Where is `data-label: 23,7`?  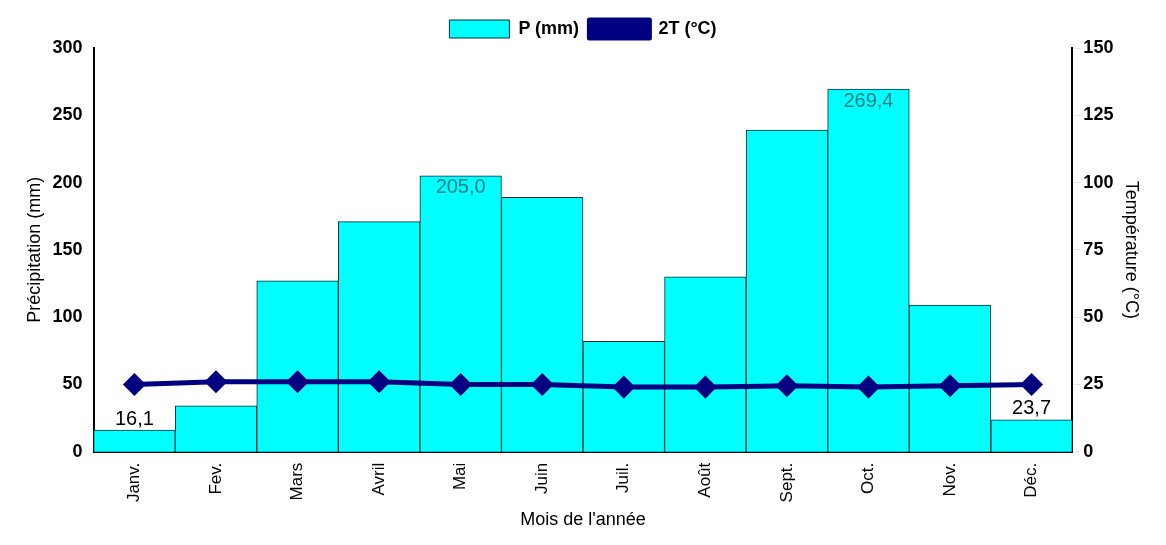
data-label: 23,7 is located at coordinates (1032, 407).